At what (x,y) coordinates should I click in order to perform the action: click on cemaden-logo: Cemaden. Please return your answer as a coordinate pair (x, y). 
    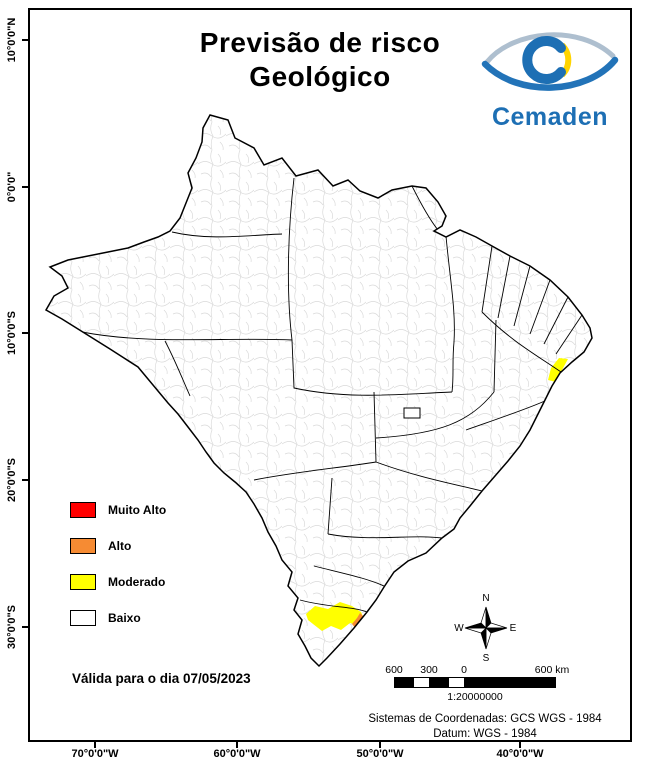
    Looking at the image, I should click on (550, 76).